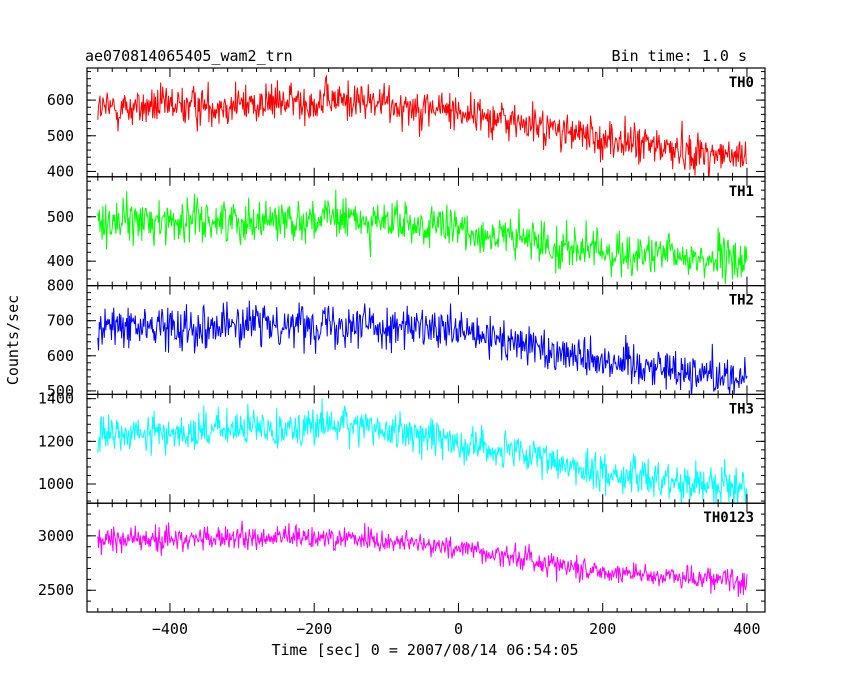  I want to click on x-tick-label: 0, so click(458, 629).